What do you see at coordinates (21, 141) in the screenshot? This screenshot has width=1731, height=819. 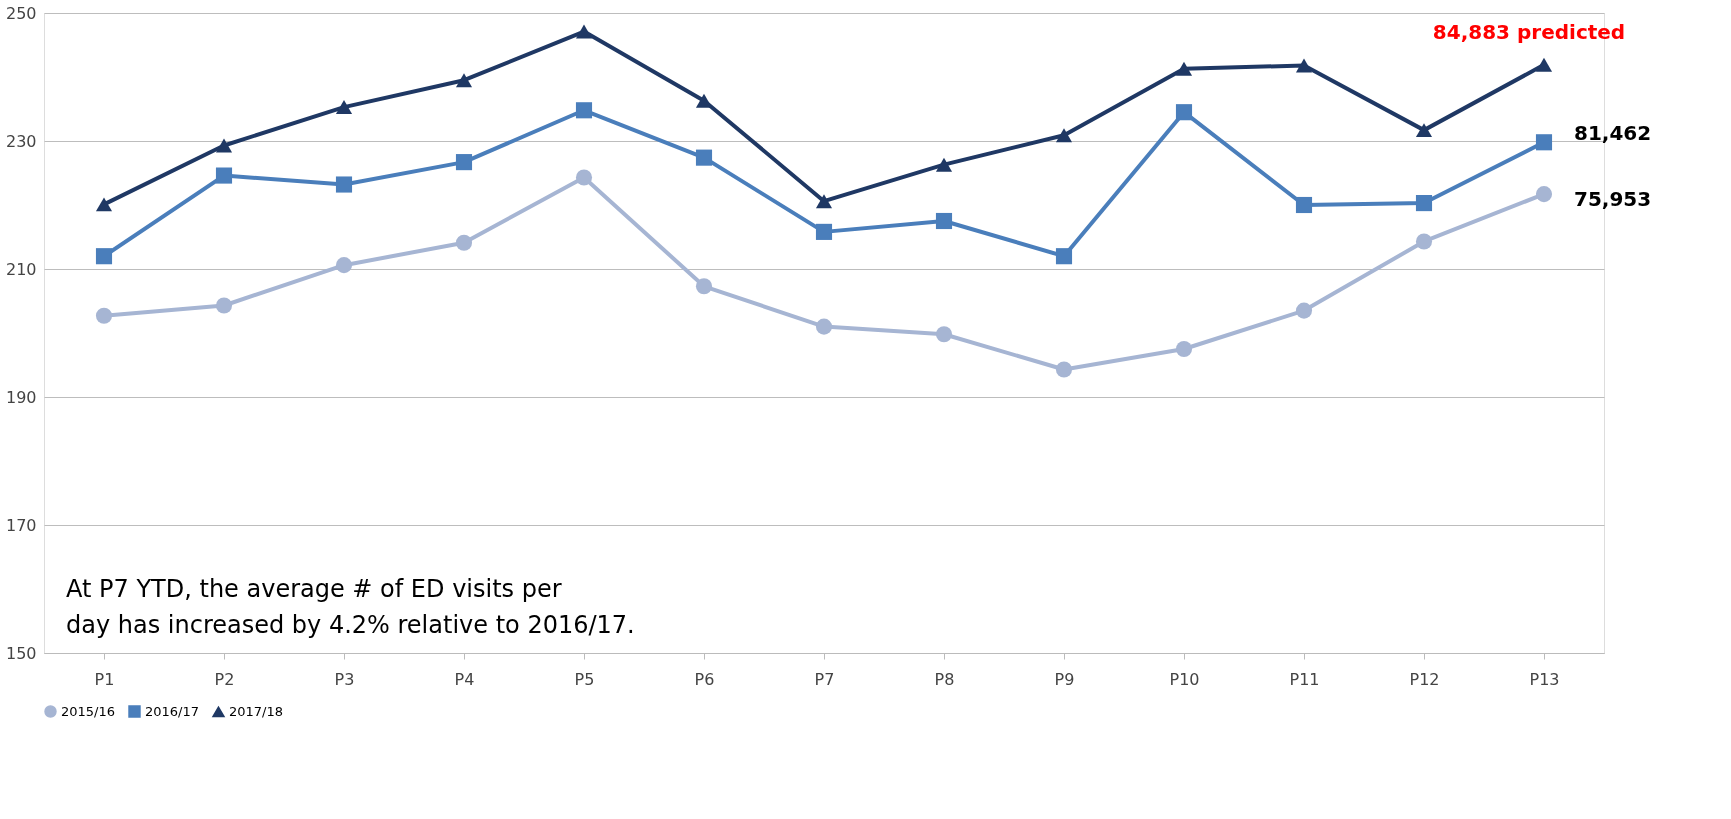 I see `y-tick-label: 230` at bounding box center [21, 141].